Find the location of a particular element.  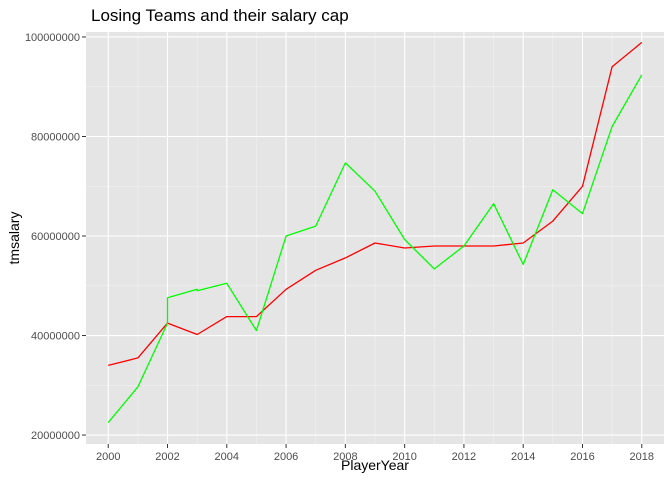

x-axis: 2000 2002 2004 2006 2008 2010 2012 2014 2016 2018 is located at coordinates (375, 453).